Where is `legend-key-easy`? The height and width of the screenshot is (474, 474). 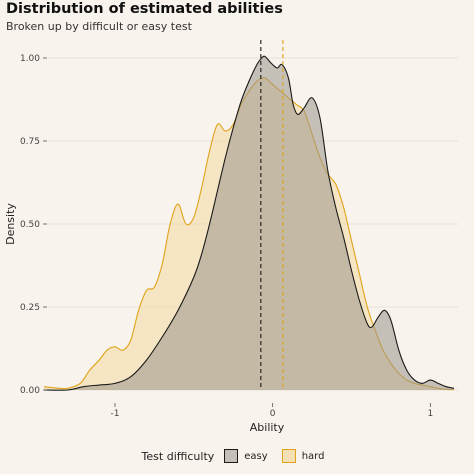 legend-key-easy is located at coordinates (231, 456).